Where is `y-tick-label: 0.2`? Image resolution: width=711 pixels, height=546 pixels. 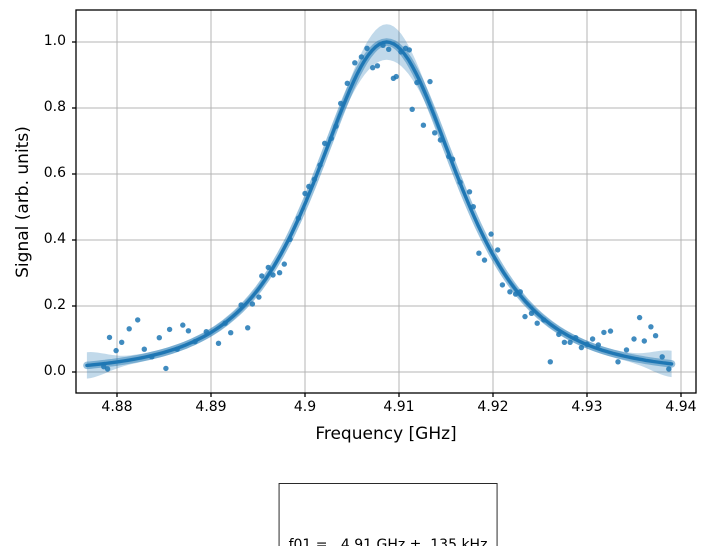
y-tick-label: 0.2 is located at coordinates (54, 305).